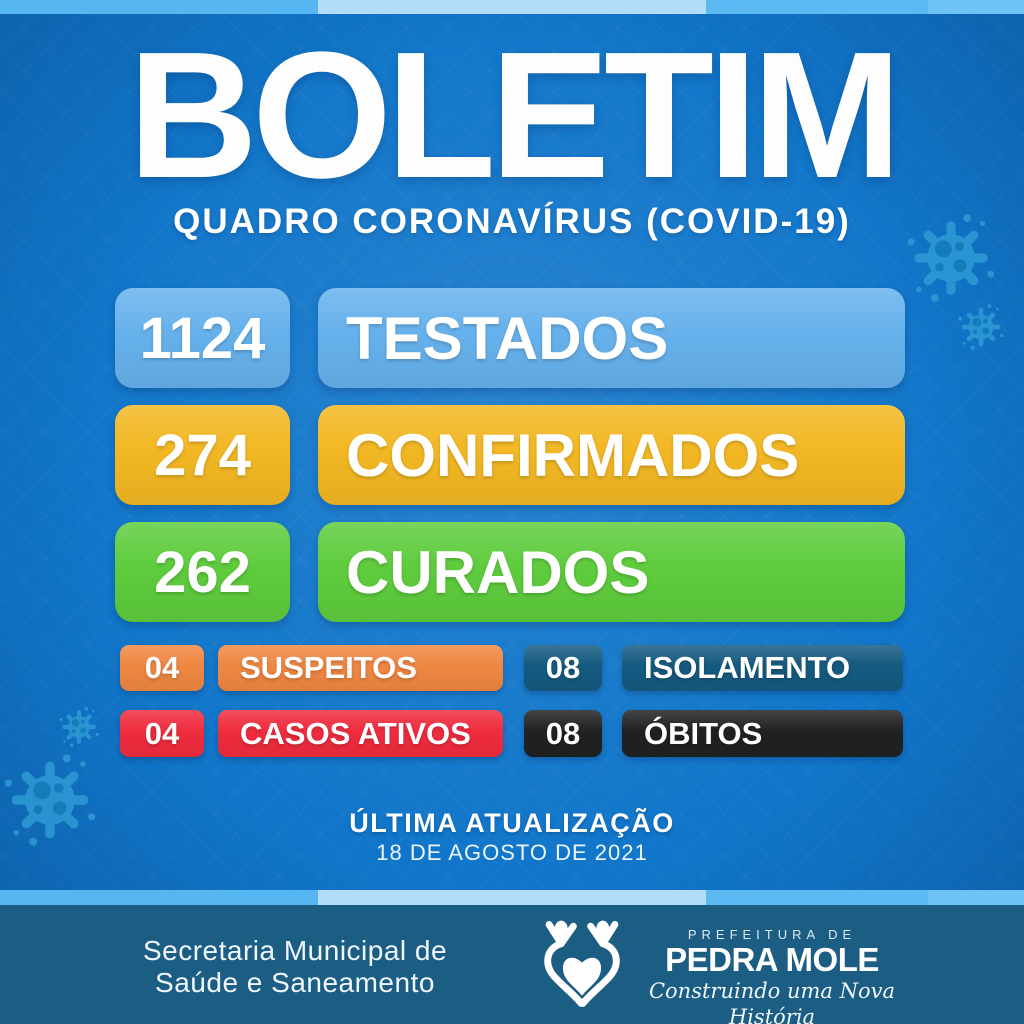 The image size is (1024, 1024). I want to click on stat-value-isolamento: 08, so click(563, 668).